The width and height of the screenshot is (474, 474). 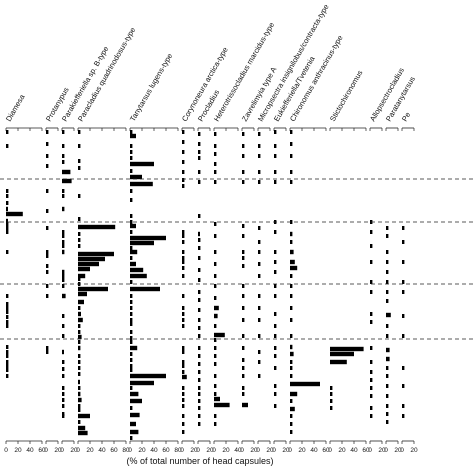 What do you see at coordinates (409, 282) in the screenshot?
I see `taxon-panel: 0 20 Pe` at bounding box center [409, 282].